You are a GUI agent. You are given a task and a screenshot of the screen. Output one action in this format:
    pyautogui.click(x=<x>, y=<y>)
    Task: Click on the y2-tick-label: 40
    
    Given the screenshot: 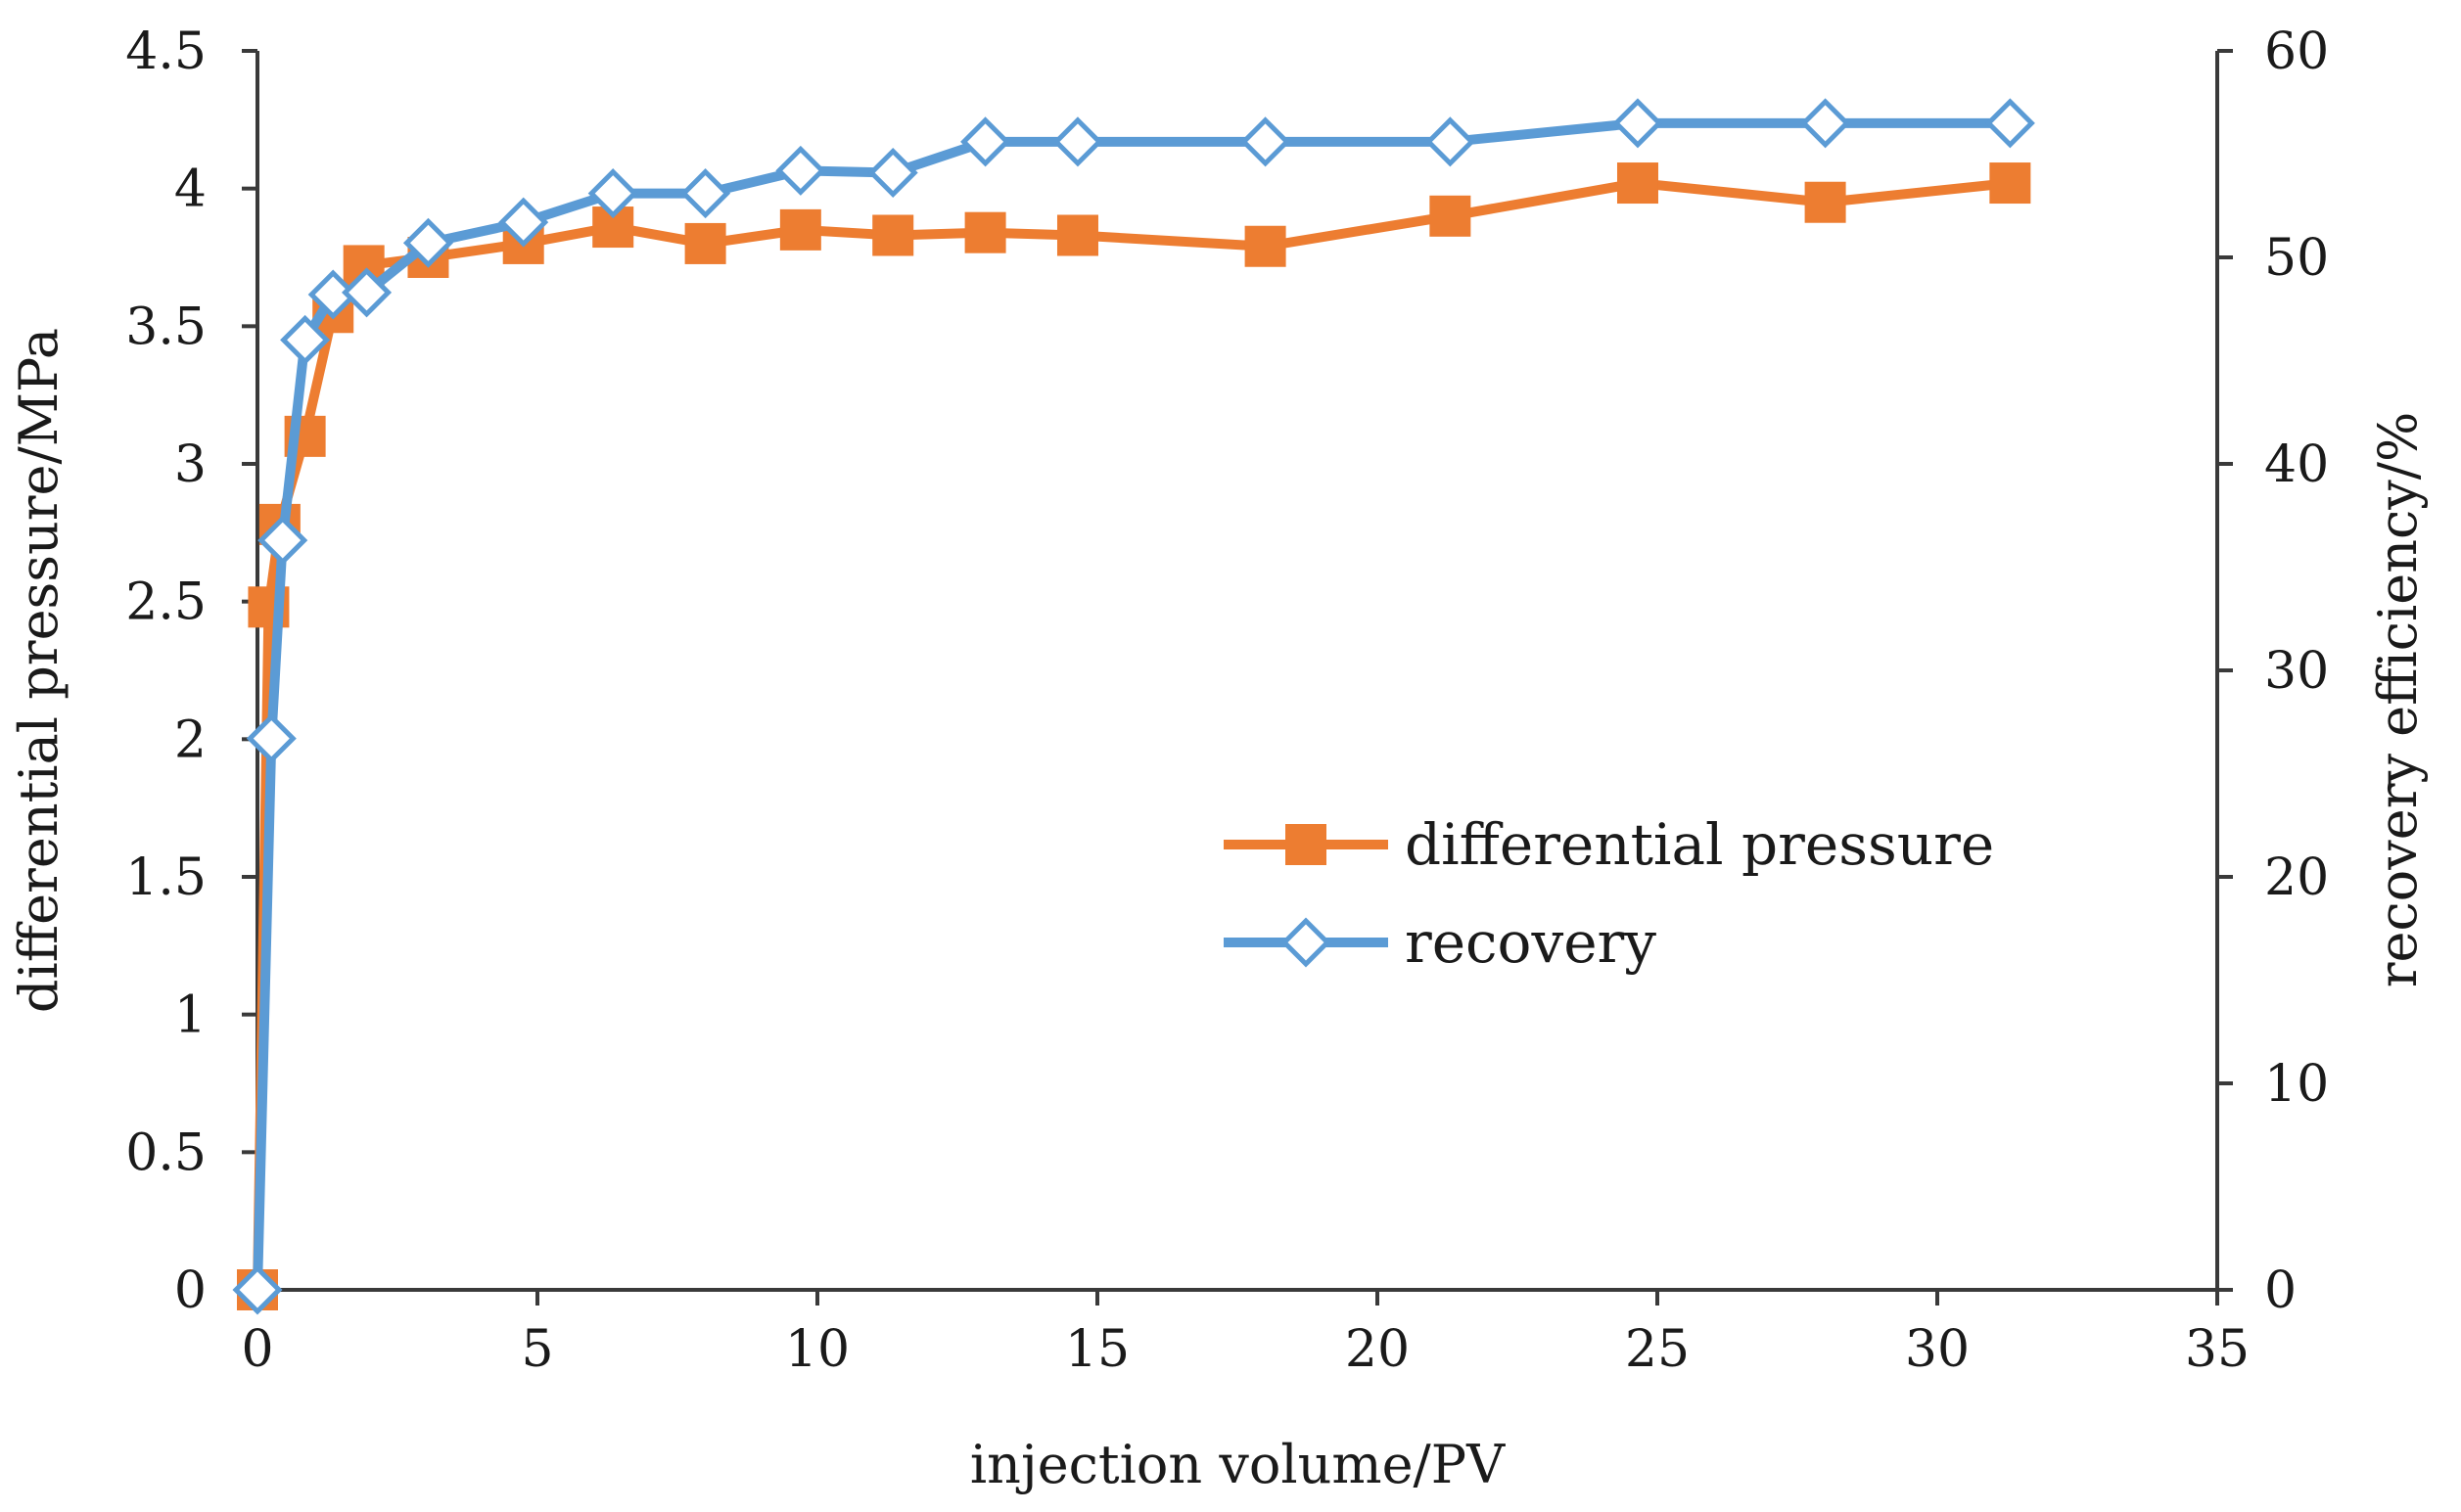 What is the action you would take?
    pyautogui.click(x=2296, y=464)
    